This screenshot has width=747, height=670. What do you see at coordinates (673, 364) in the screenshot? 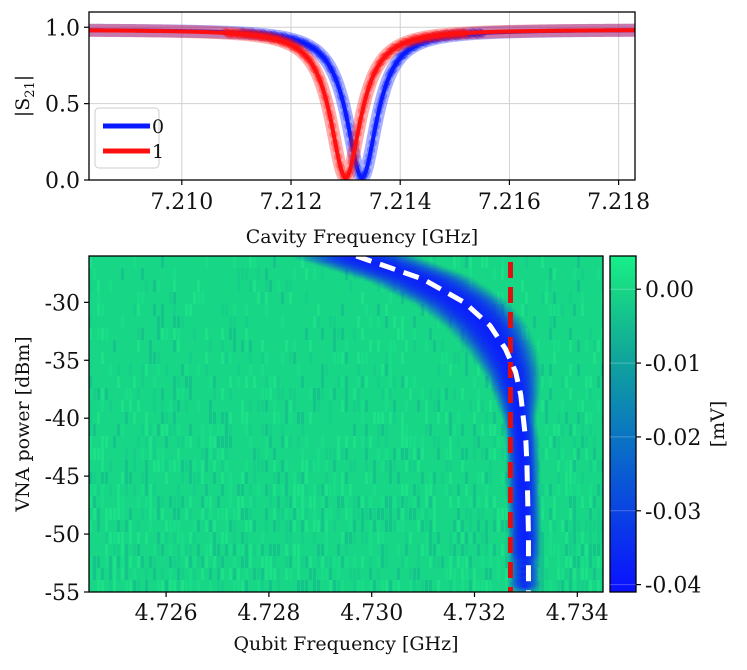
I see `colorbar-tick-label: -0.01` at bounding box center [673, 364].